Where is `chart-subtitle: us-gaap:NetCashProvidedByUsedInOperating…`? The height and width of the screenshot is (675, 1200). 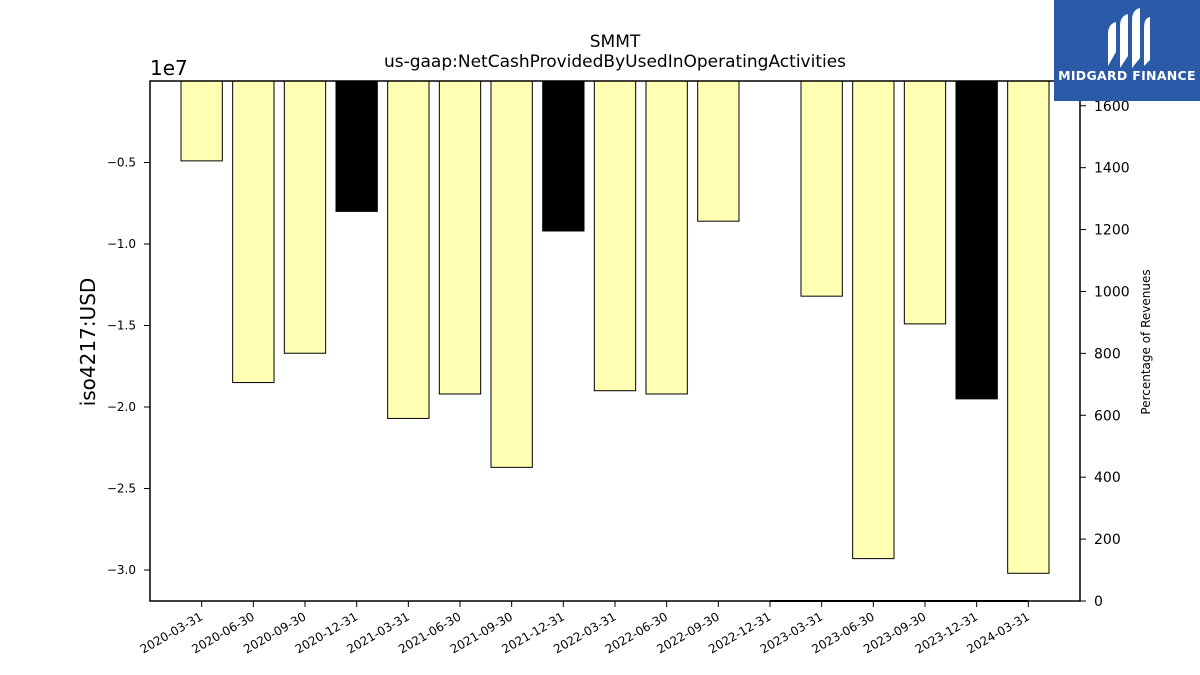 chart-subtitle: us-gaap:NetCashProvidedByUsedInOperating… is located at coordinates (615, 62).